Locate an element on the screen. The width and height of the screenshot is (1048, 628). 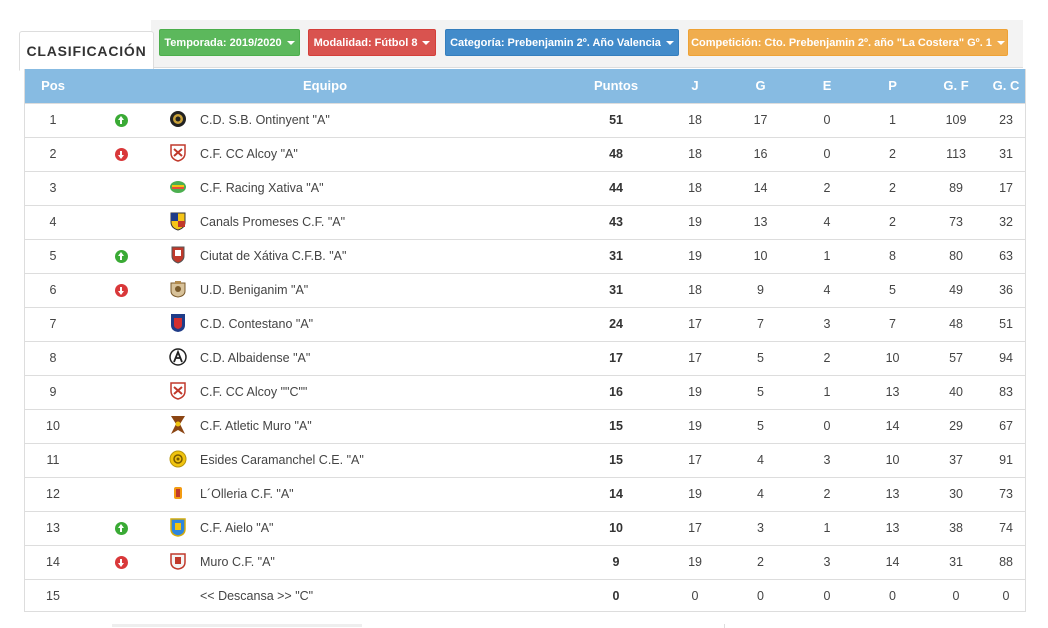
category-dropdown: Categoría: Prebenjamin 2º. Año Valencia is located at coordinates (562, 42).